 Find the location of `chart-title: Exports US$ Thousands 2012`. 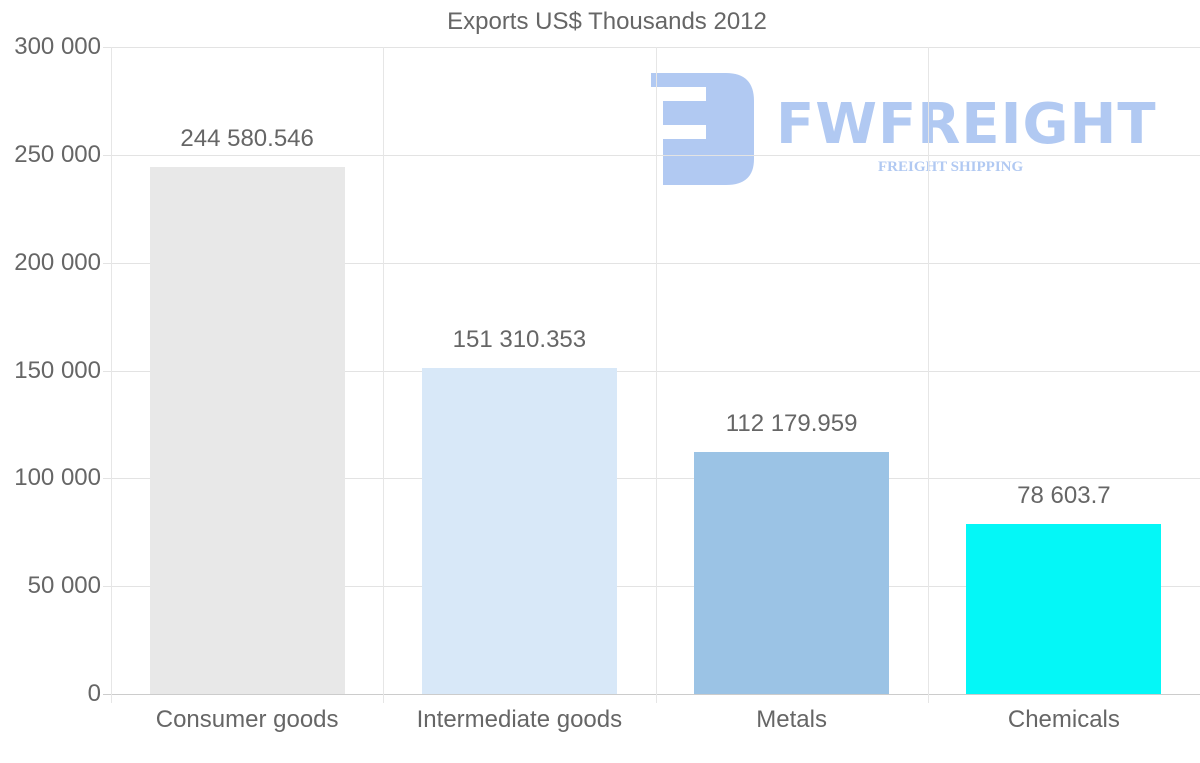

chart-title: Exports US$ Thousands 2012 is located at coordinates (607, 21).